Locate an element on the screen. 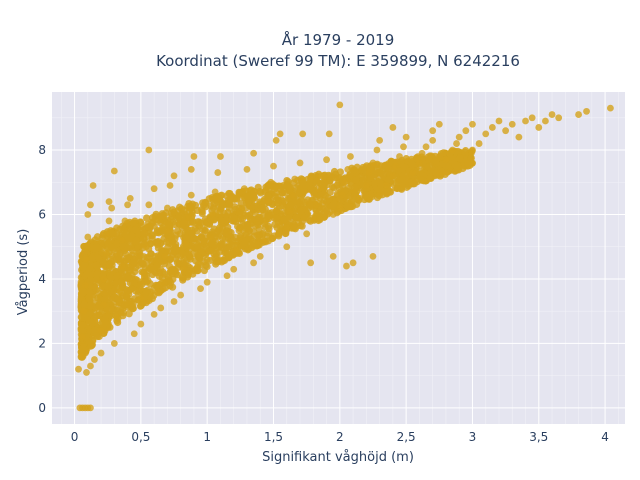 The image size is (640, 480). y-tick-label: 0 is located at coordinates (42, 408).